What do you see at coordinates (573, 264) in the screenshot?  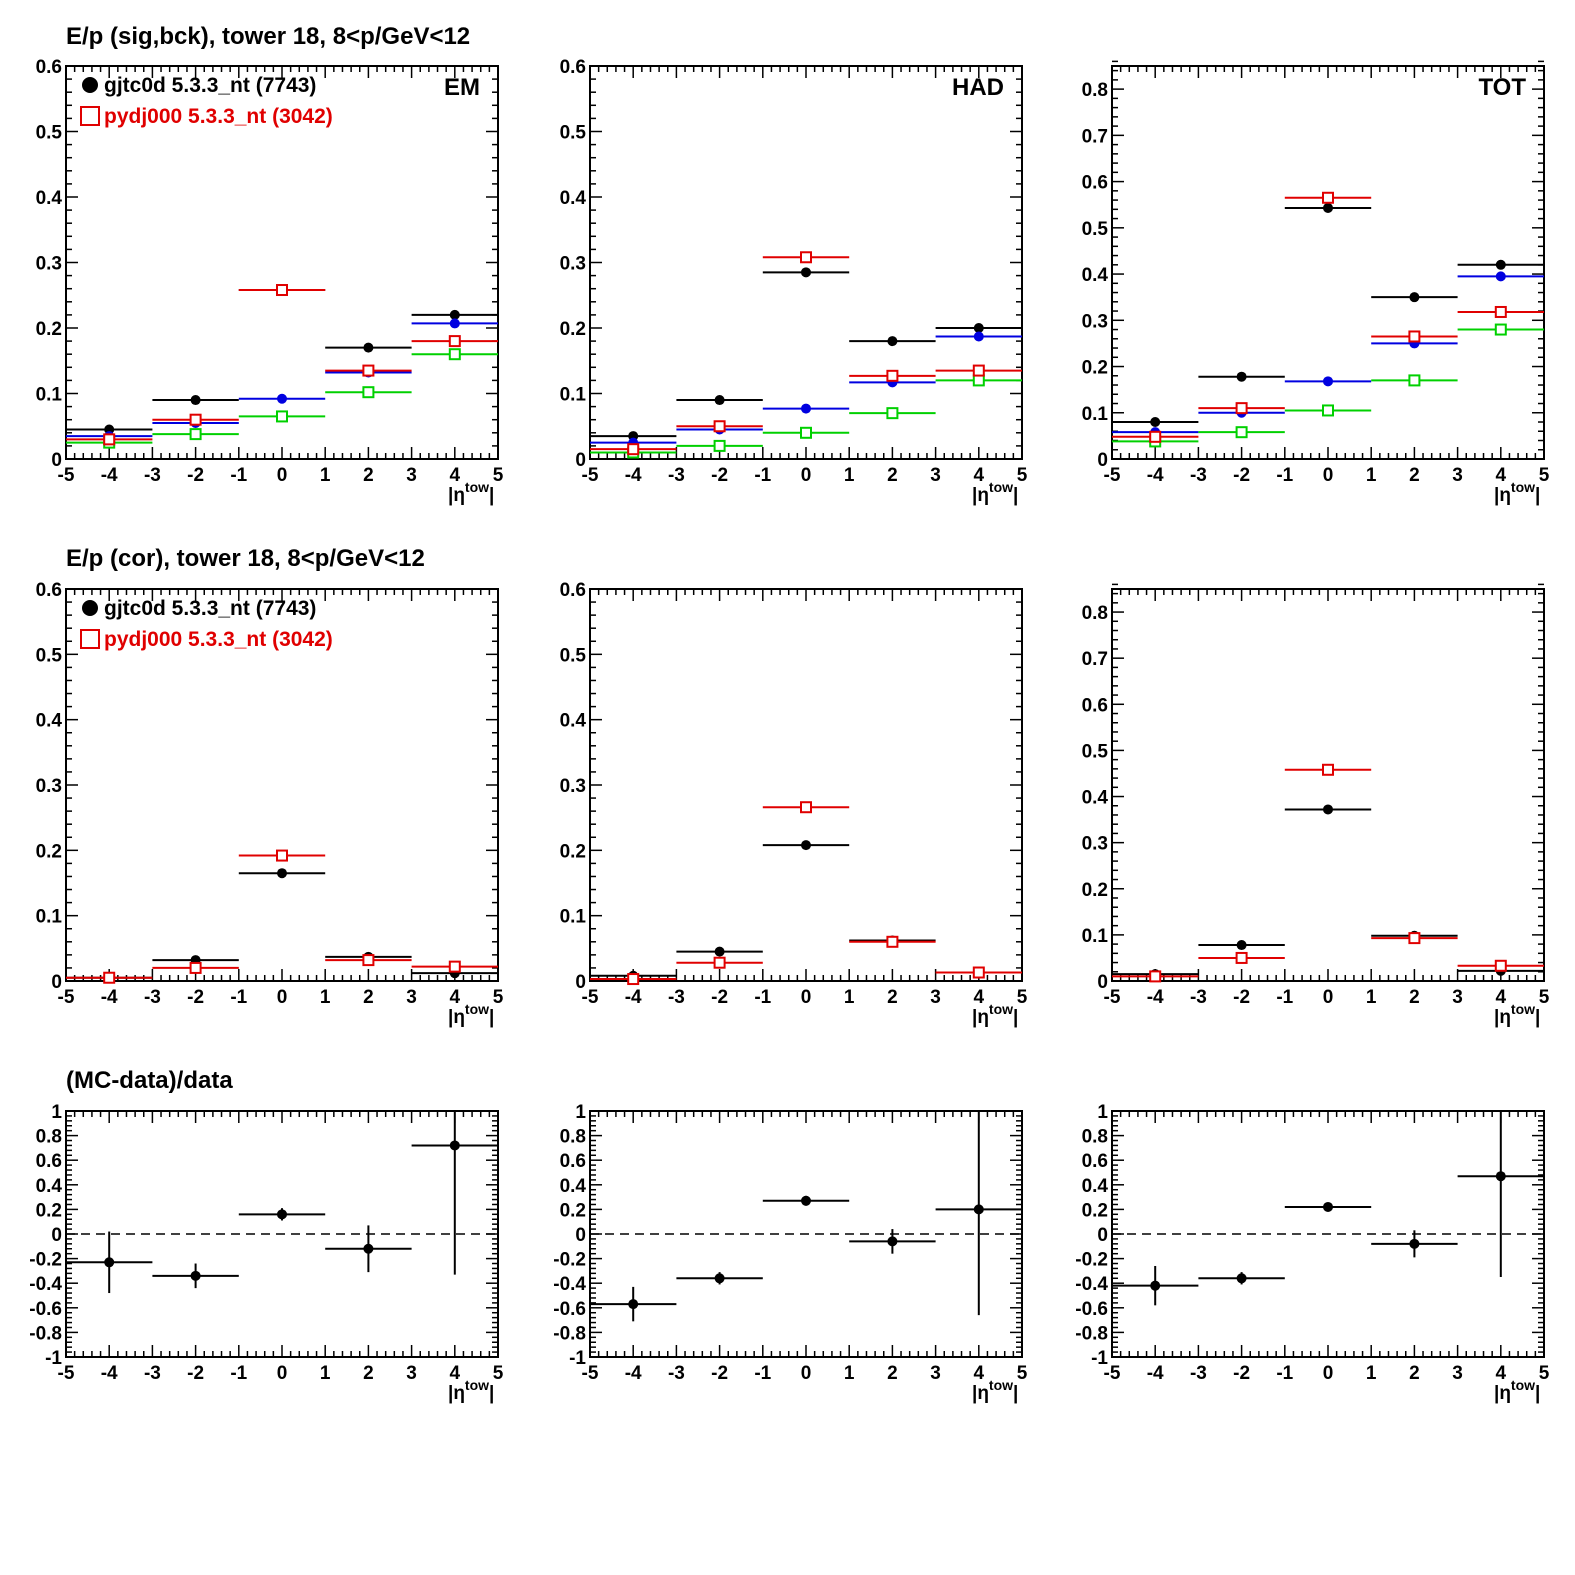 I see `y-tick-label: 0.3` at bounding box center [573, 264].